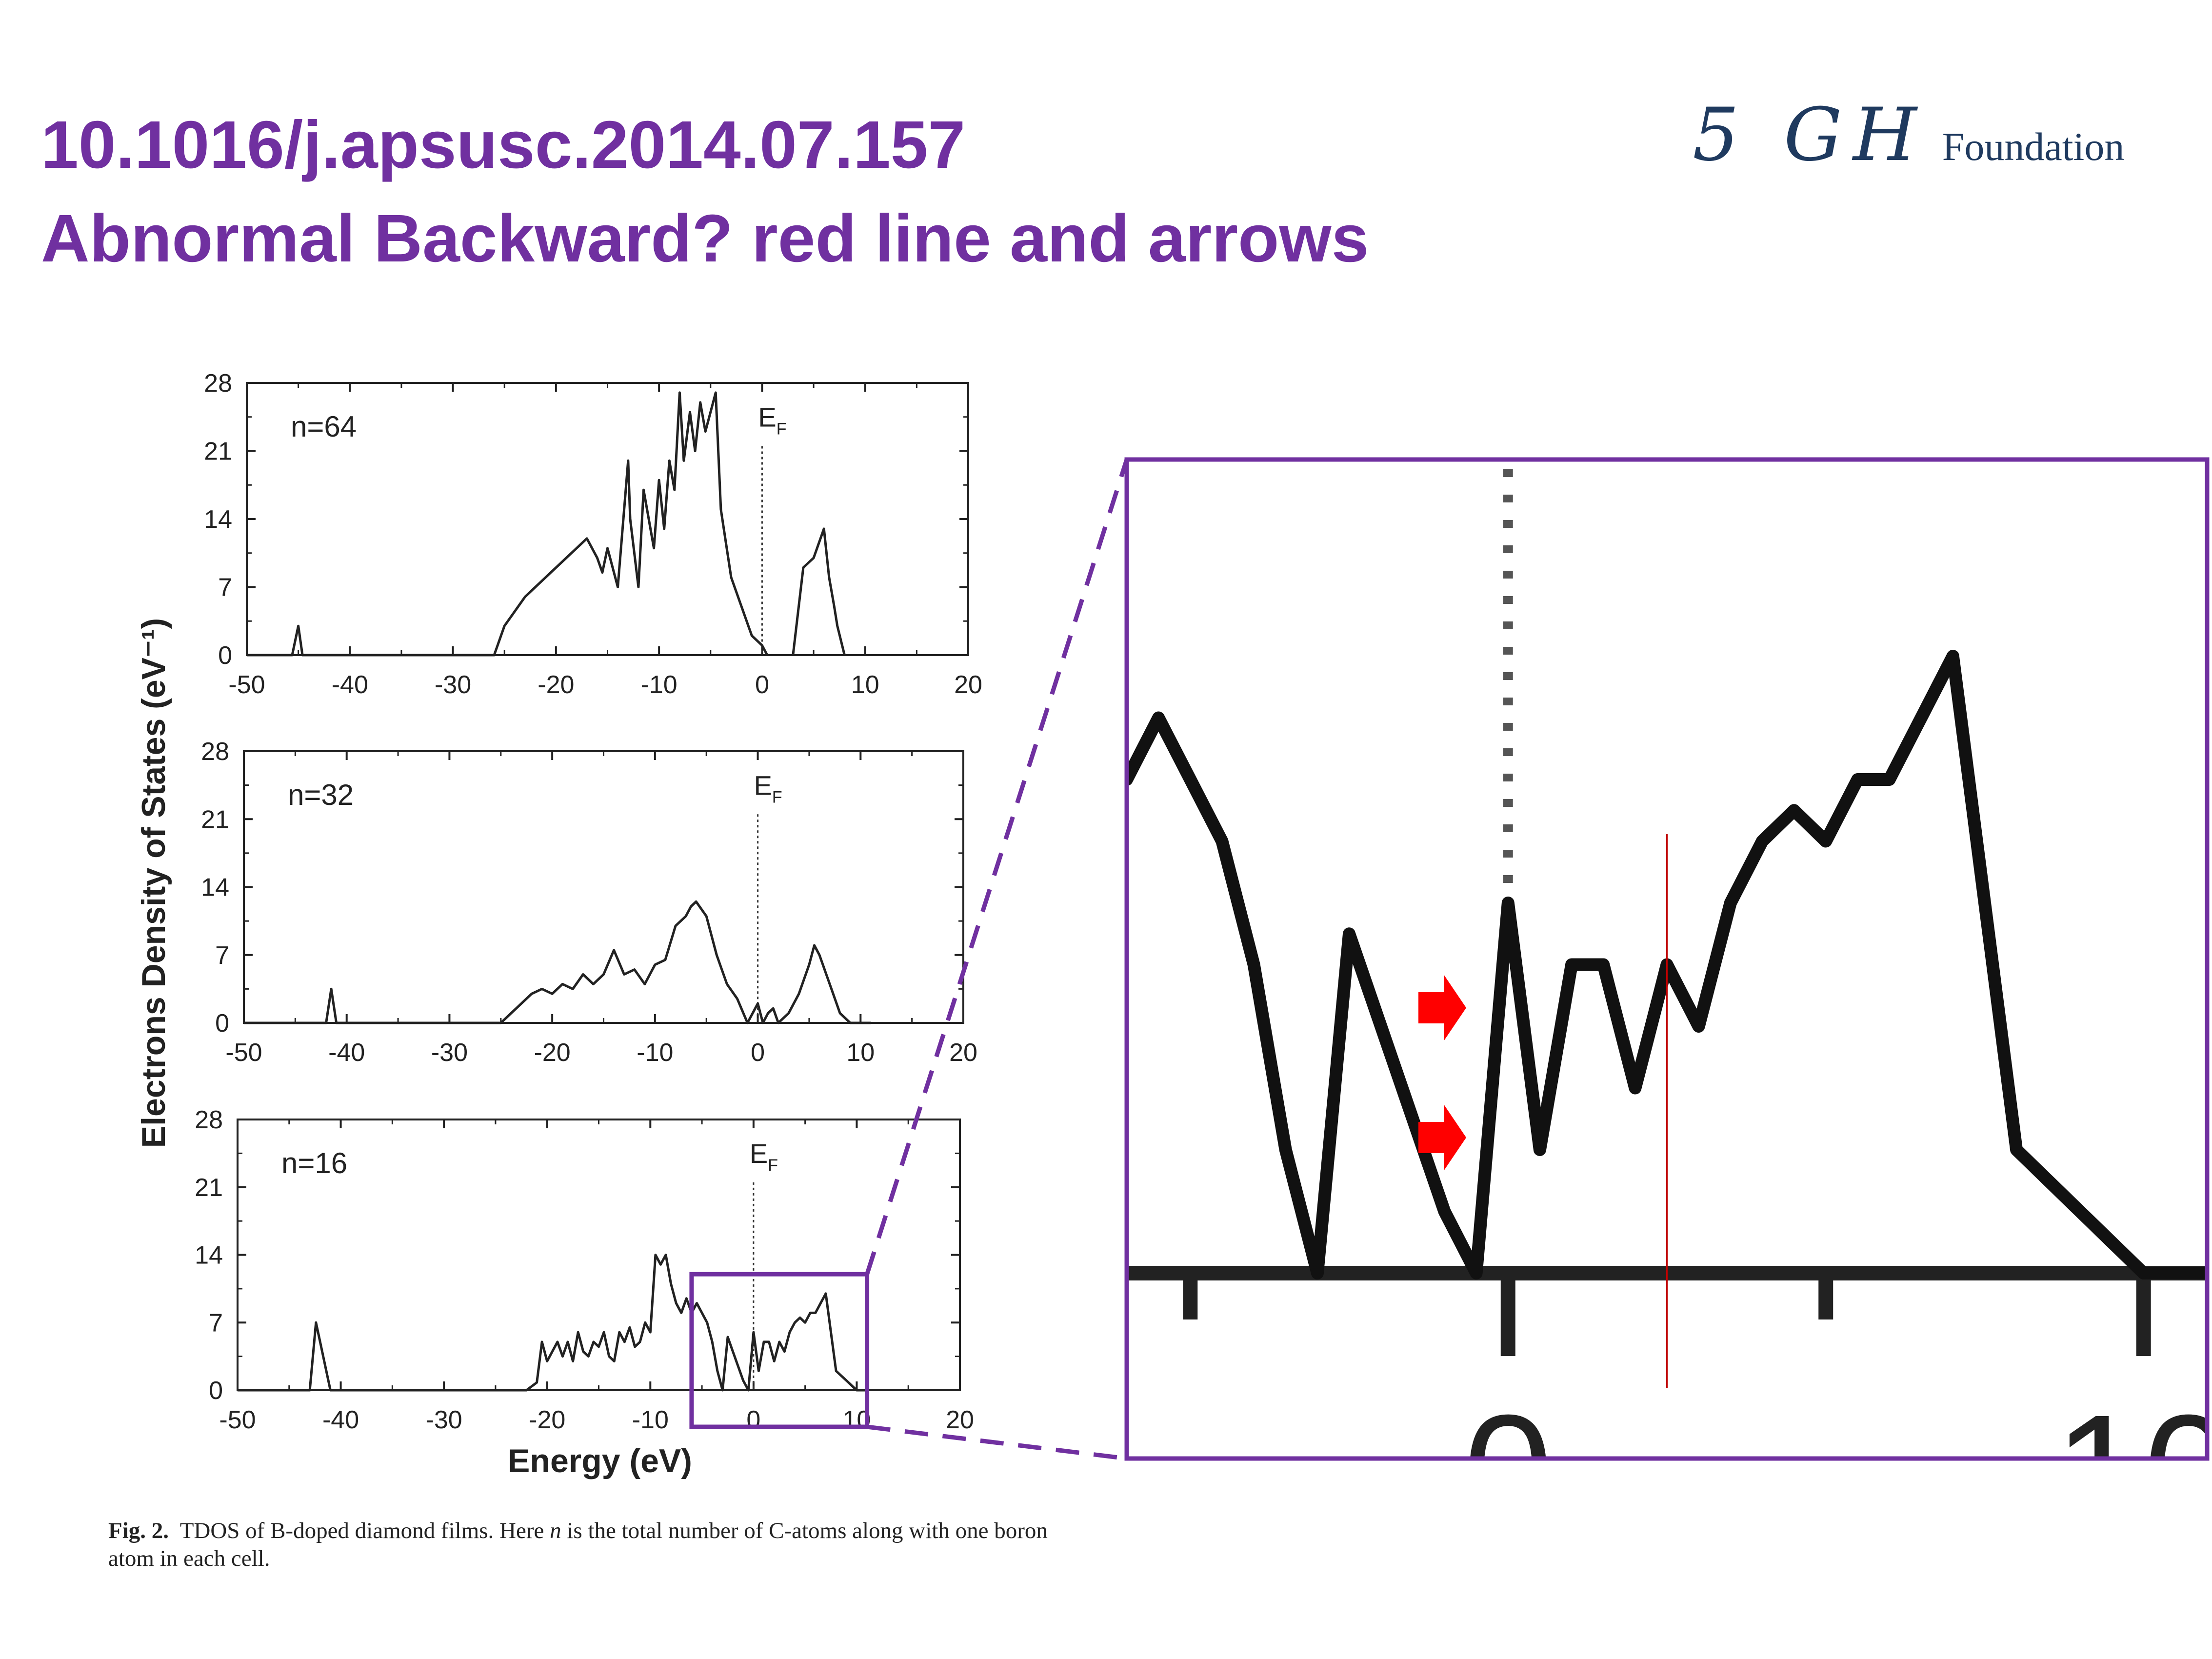  Describe the element at coordinates (2034, 146) in the screenshot. I see `logo-word: Foundation` at that location.